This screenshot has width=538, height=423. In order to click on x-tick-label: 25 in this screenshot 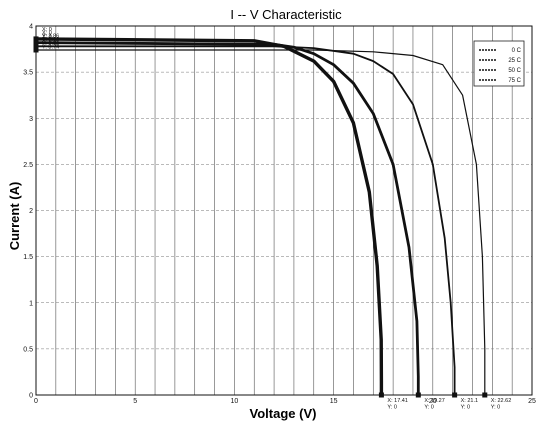, I will do `click(532, 401)`.